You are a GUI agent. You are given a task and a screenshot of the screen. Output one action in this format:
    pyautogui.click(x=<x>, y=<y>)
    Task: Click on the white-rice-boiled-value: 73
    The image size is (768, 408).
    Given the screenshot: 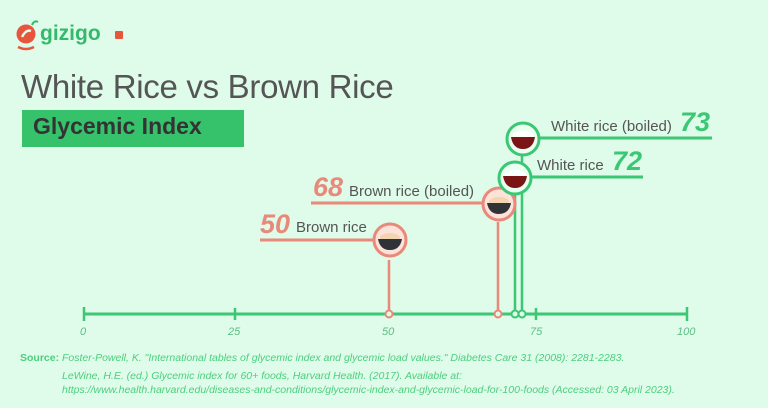 What is the action you would take?
    pyautogui.click(x=695, y=122)
    